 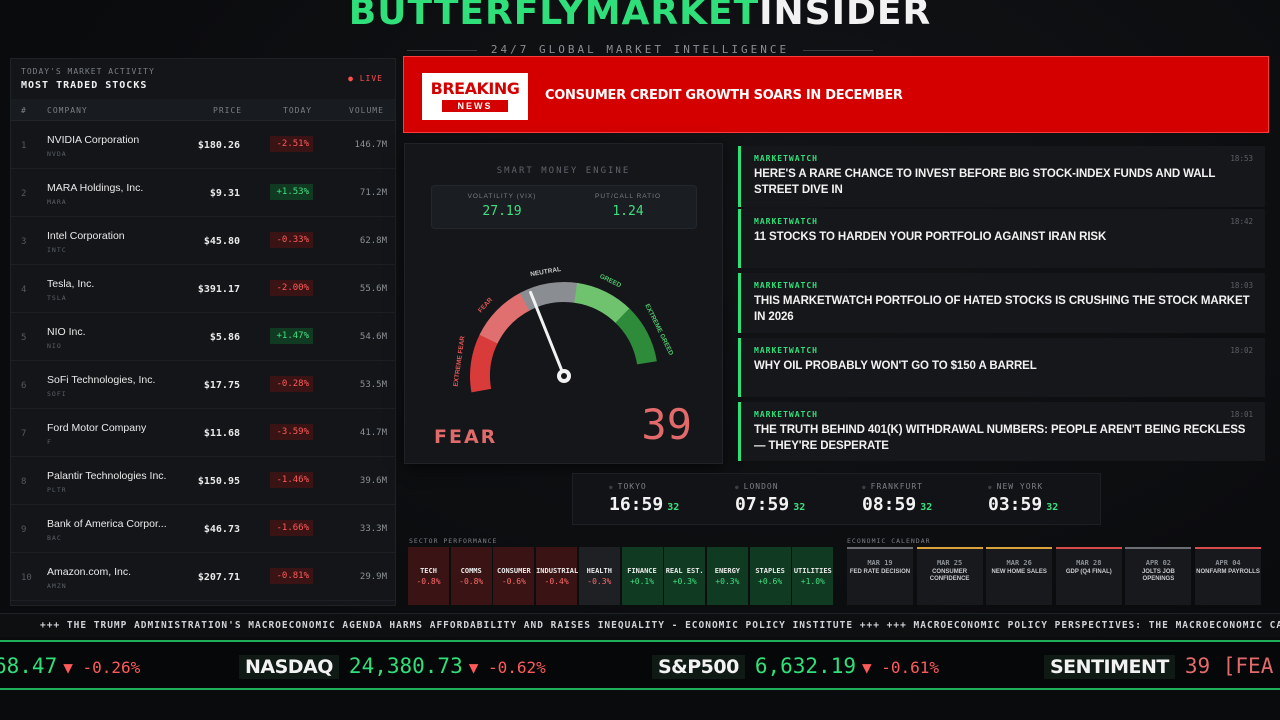 I want to click on calendar-event: MAR 28 GDP (Q4 FINAL), so click(x=1088, y=576).